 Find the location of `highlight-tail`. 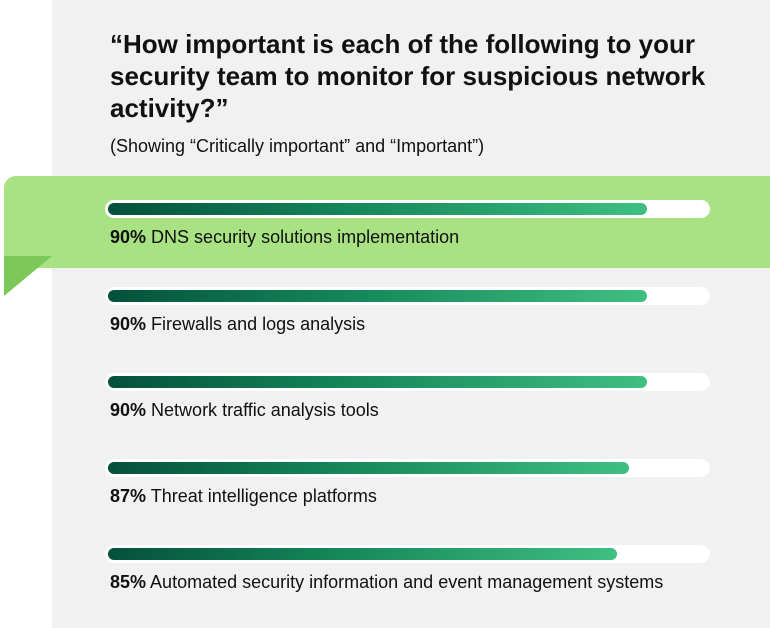

highlight-tail is located at coordinates (28, 276).